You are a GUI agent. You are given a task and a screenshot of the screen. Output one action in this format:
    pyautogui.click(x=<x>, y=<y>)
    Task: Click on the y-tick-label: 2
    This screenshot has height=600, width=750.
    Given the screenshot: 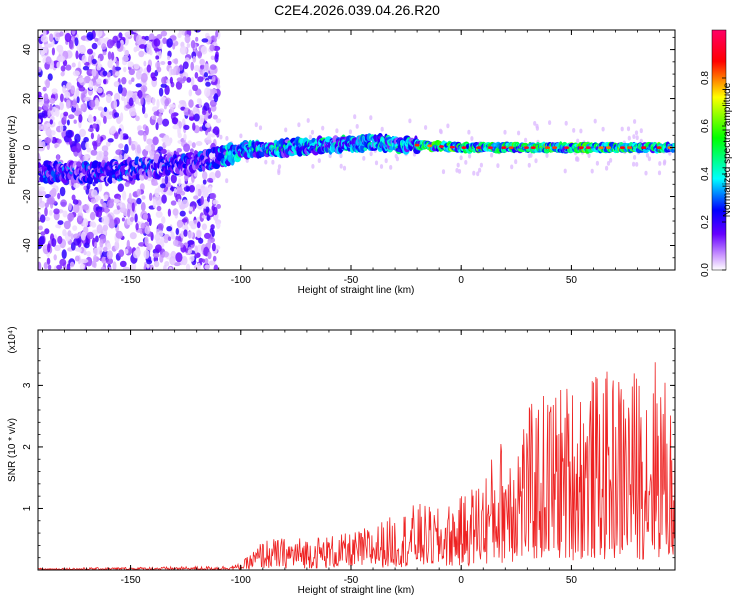 What is the action you would take?
    pyautogui.click(x=27, y=447)
    